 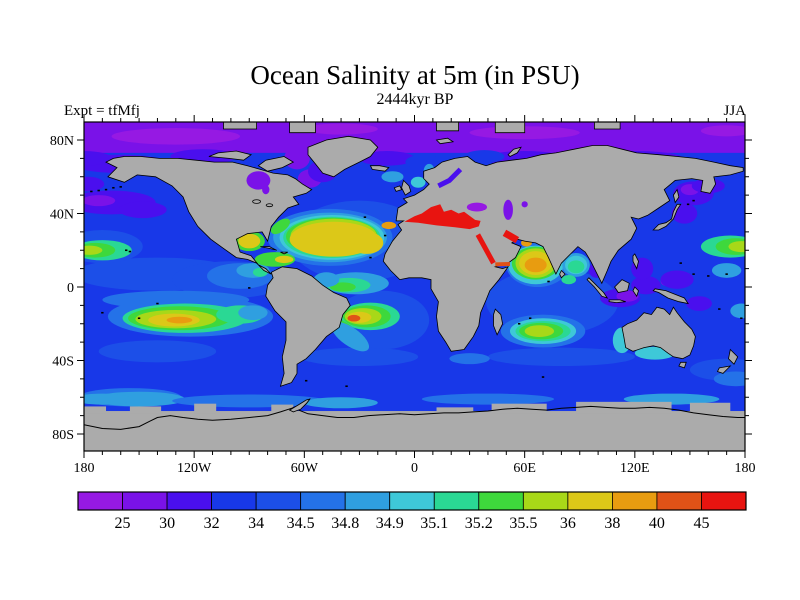 I want to click on black-sea, so click(x=477, y=207).